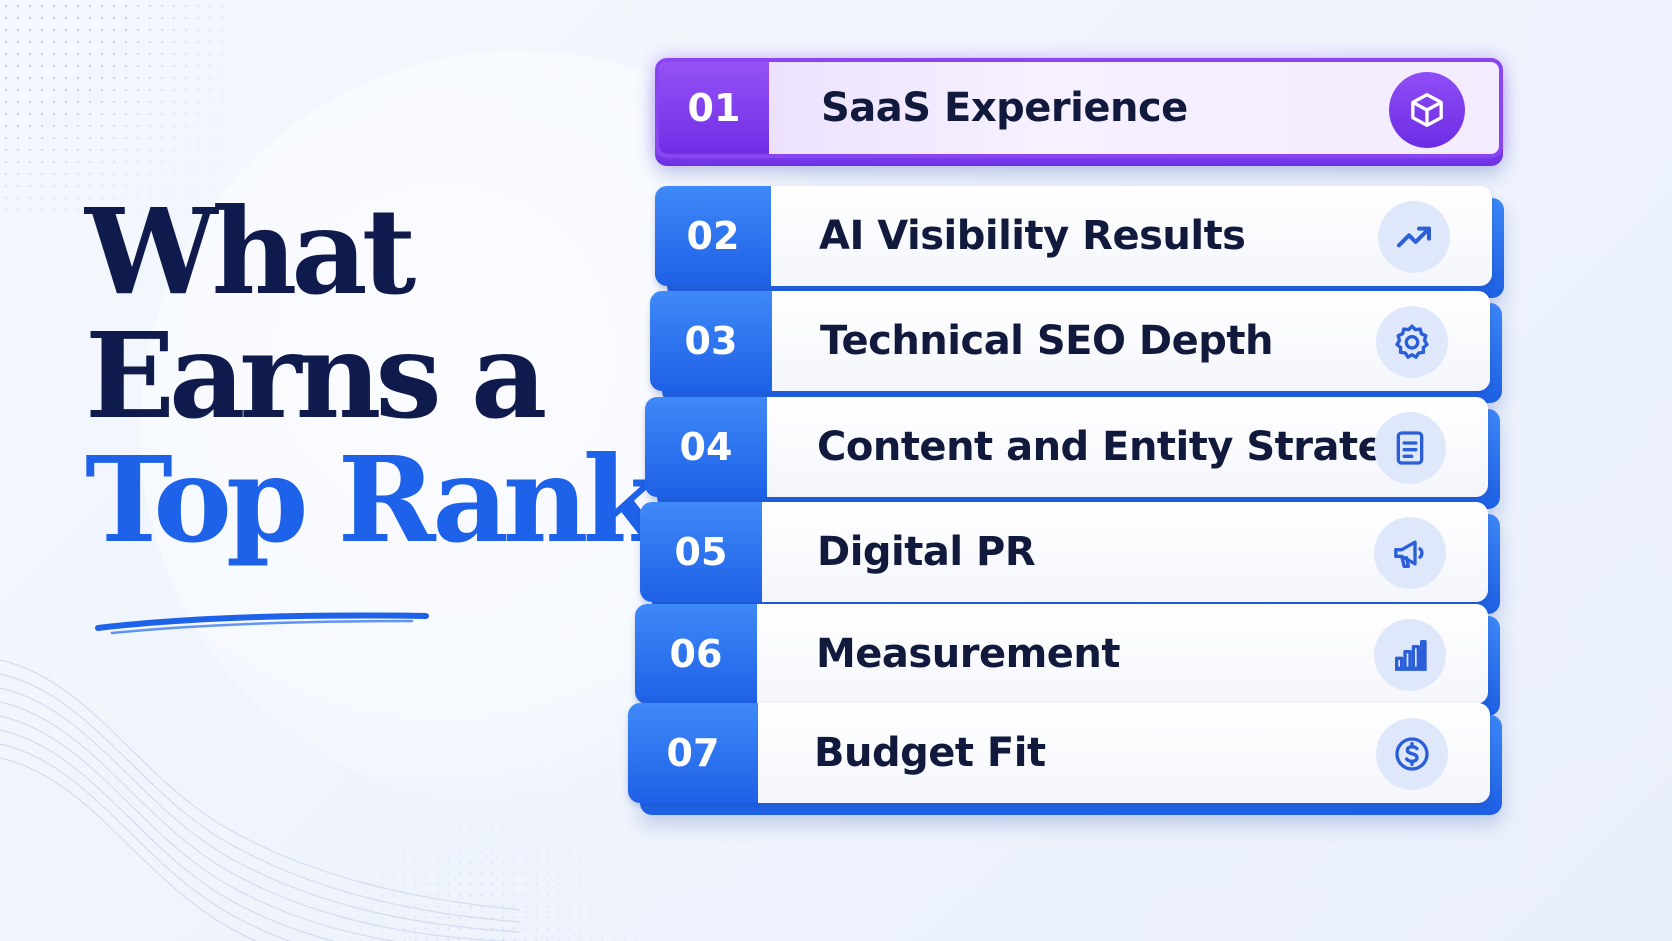 The width and height of the screenshot is (1672, 941). What do you see at coordinates (250, 251) in the screenshot?
I see `headline-line-1: What` at bounding box center [250, 251].